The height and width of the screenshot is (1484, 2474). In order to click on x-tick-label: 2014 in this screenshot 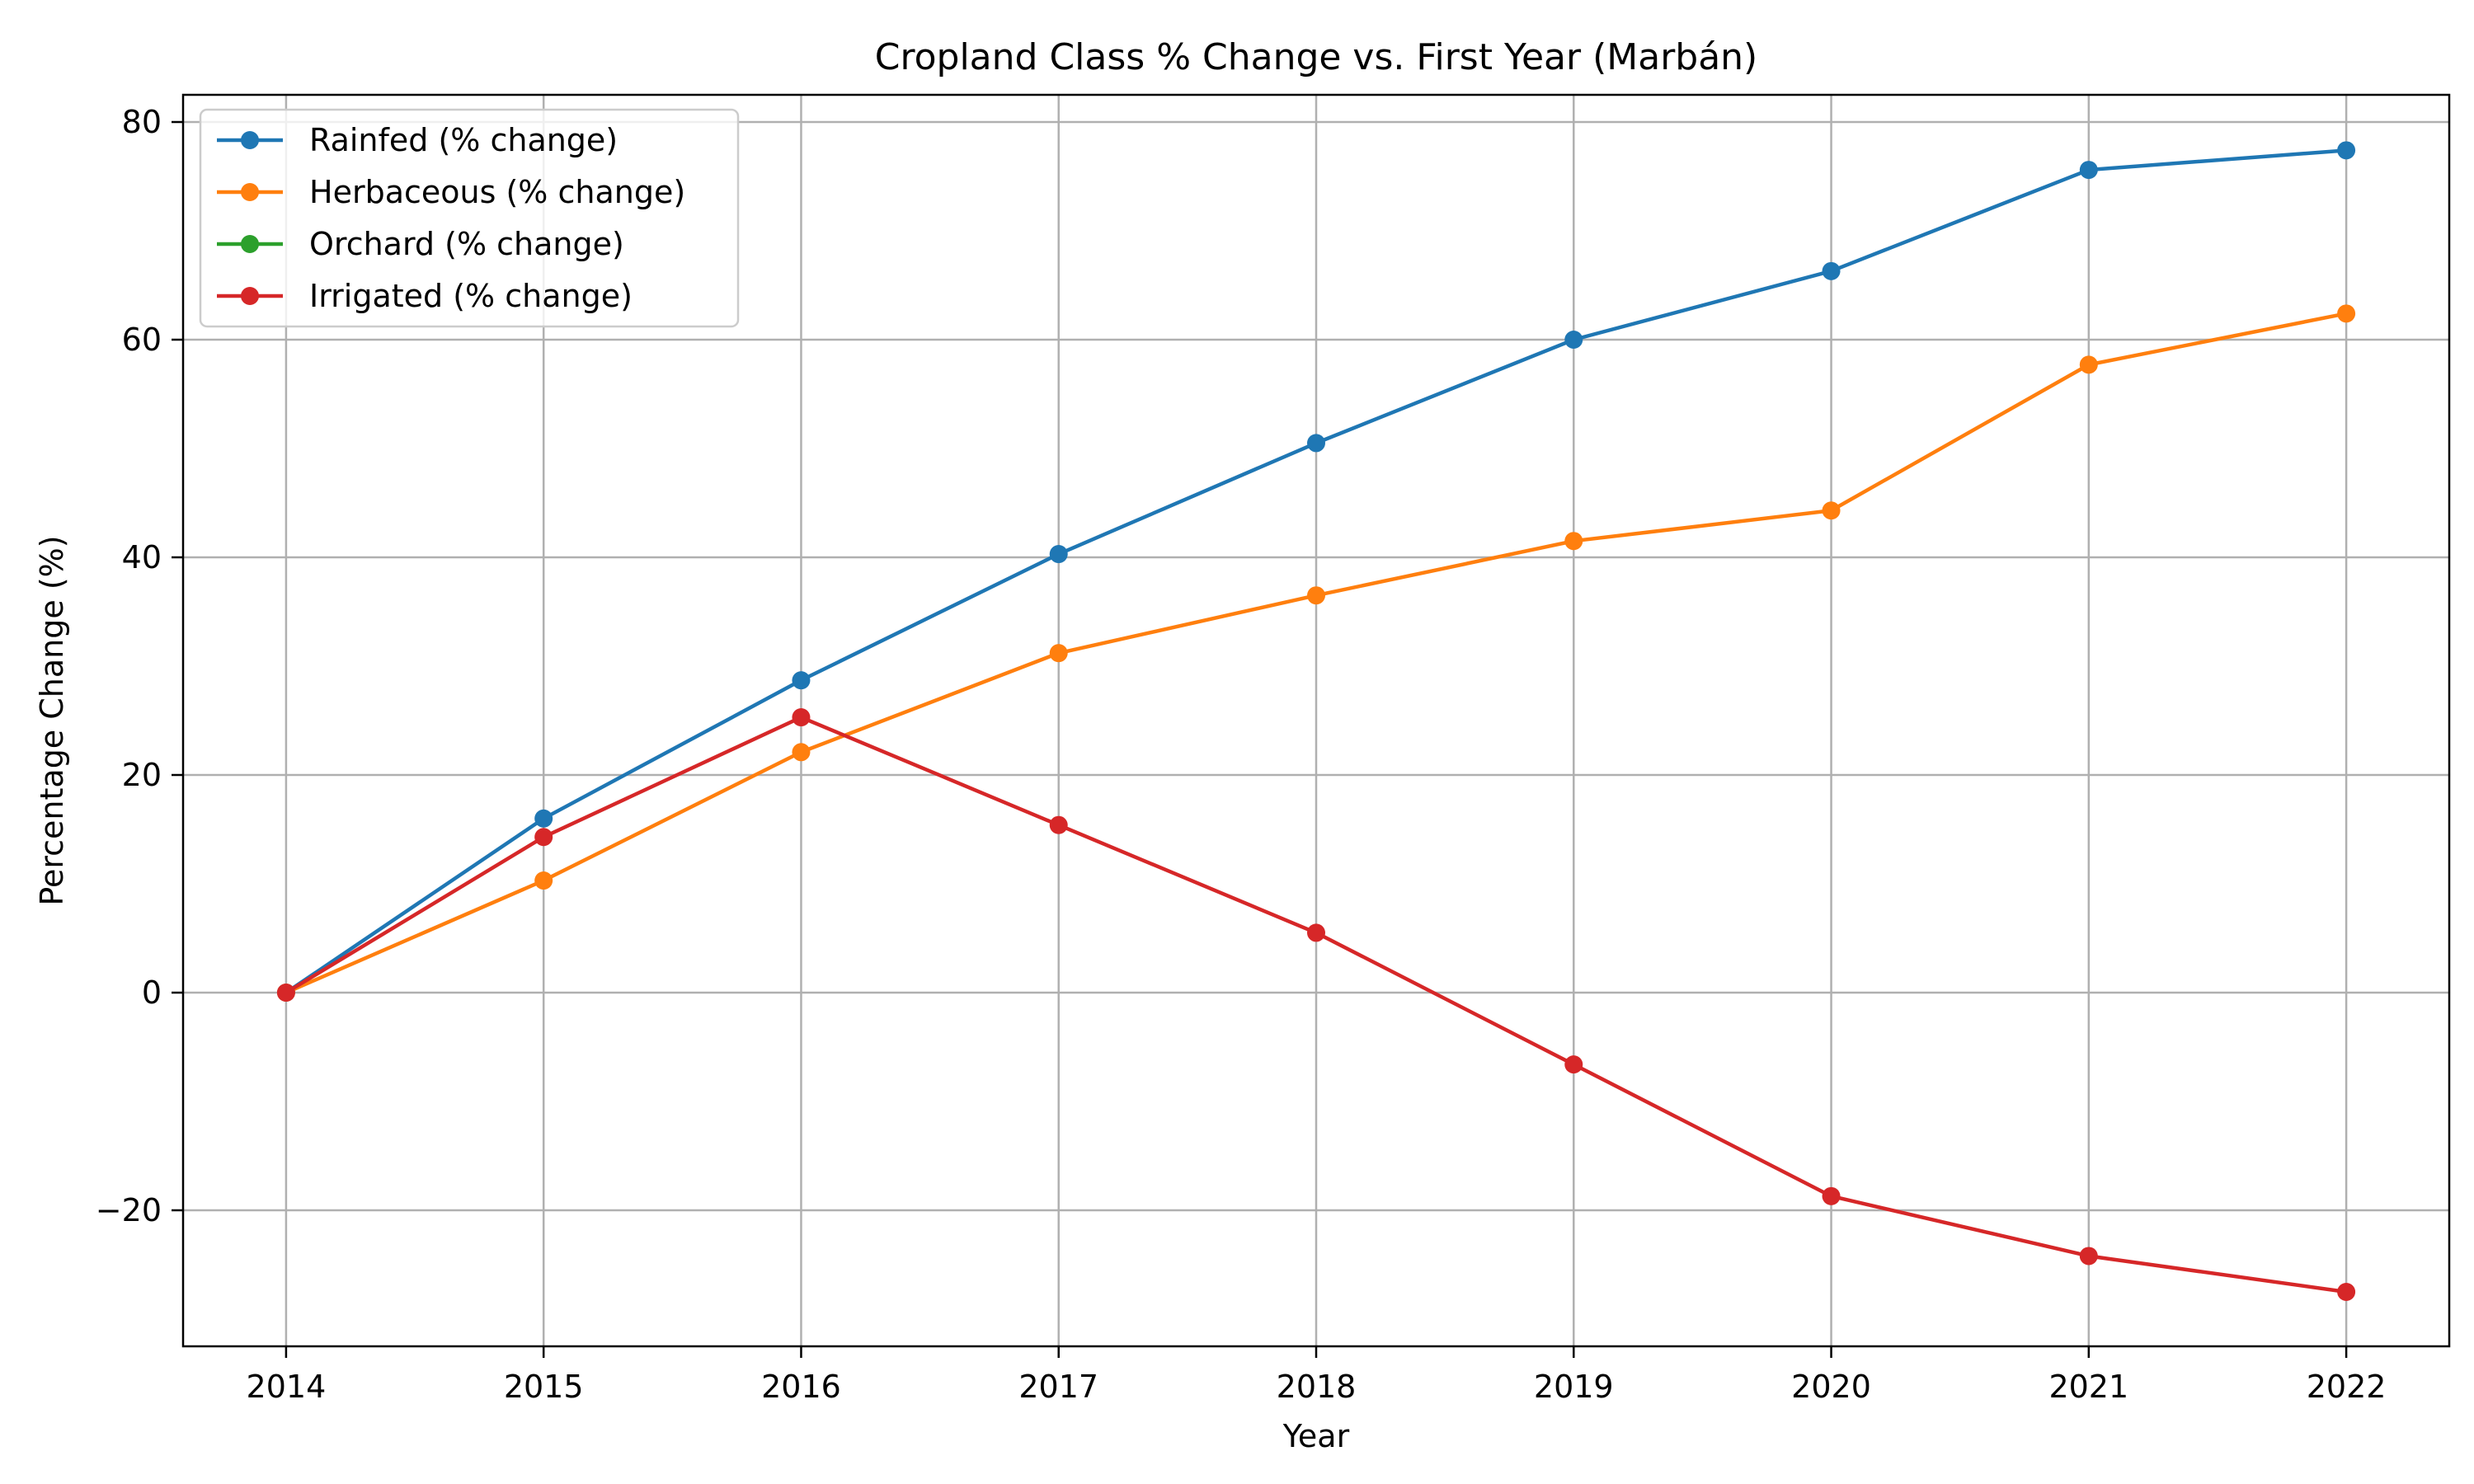, I will do `click(287, 1387)`.